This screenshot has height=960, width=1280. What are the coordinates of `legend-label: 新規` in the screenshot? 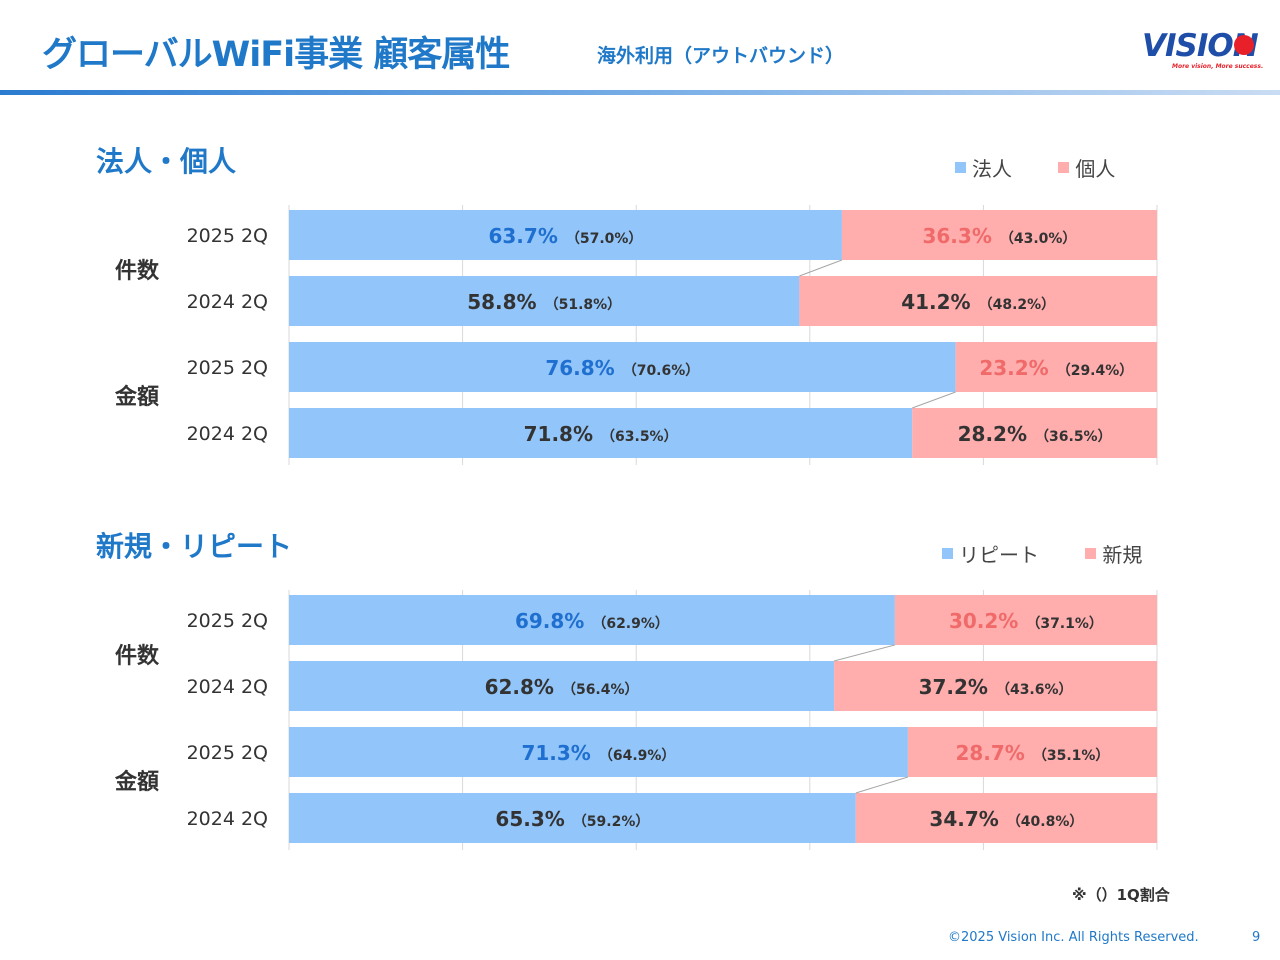 It's located at (1122, 555).